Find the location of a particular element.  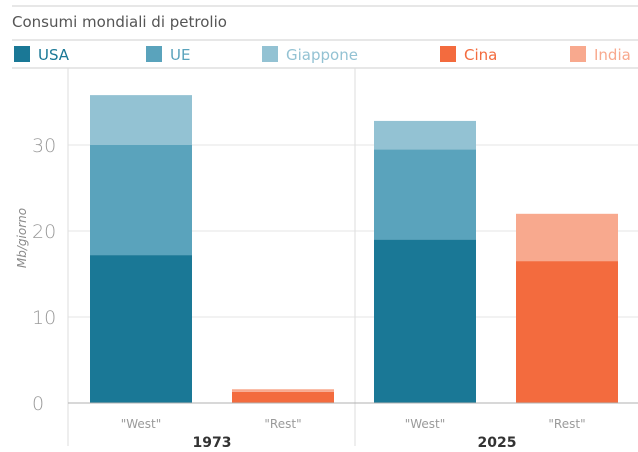

legend-label-india: India is located at coordinates (612, 55).